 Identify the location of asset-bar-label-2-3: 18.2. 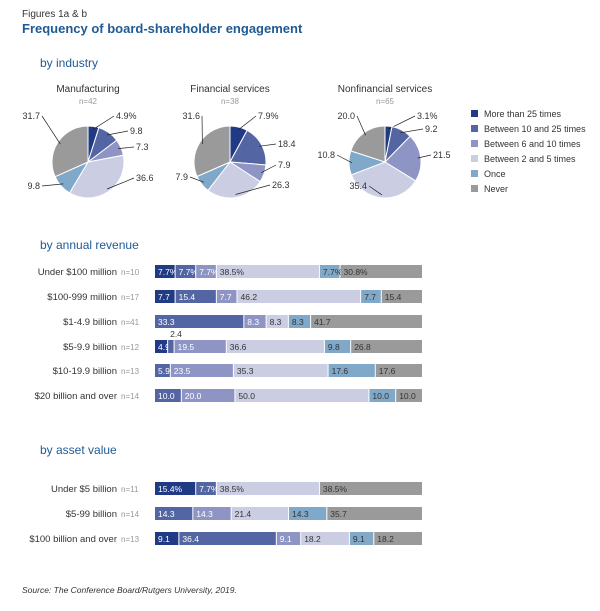
(312, 539).